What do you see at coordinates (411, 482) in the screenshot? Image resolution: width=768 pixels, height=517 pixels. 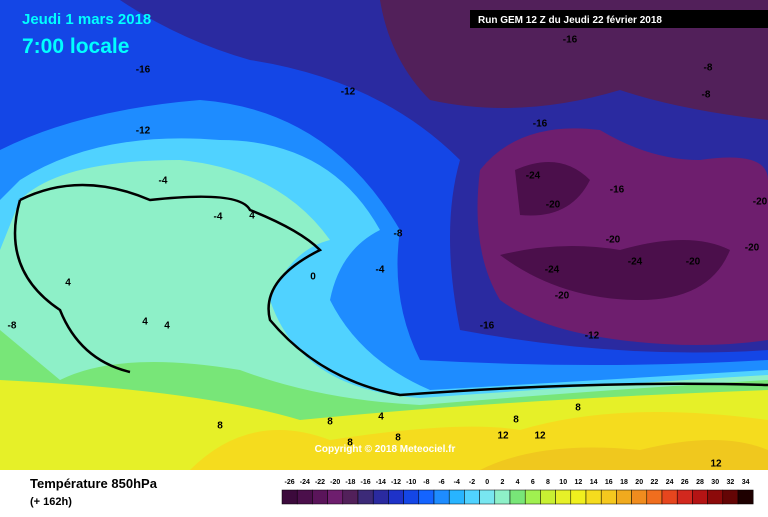 I see `colorbar-tick-label: -10` at bounding box center [411, 482].